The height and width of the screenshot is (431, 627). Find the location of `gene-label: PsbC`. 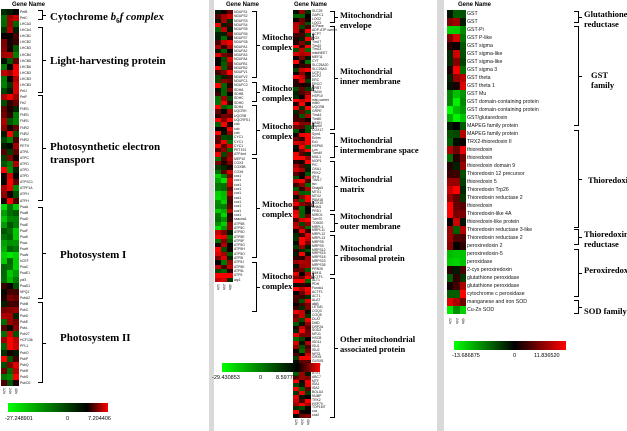

gene-label: PsbC is located at coordinates (24, 309).